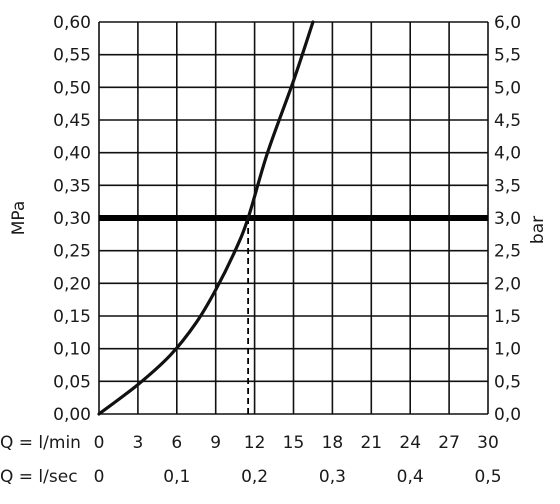 This screenshot has width=560, height=504. Describe the element at coordinates (72, 415) in the screenshot. I see `mpa-tick-label: 0,00` at that location.